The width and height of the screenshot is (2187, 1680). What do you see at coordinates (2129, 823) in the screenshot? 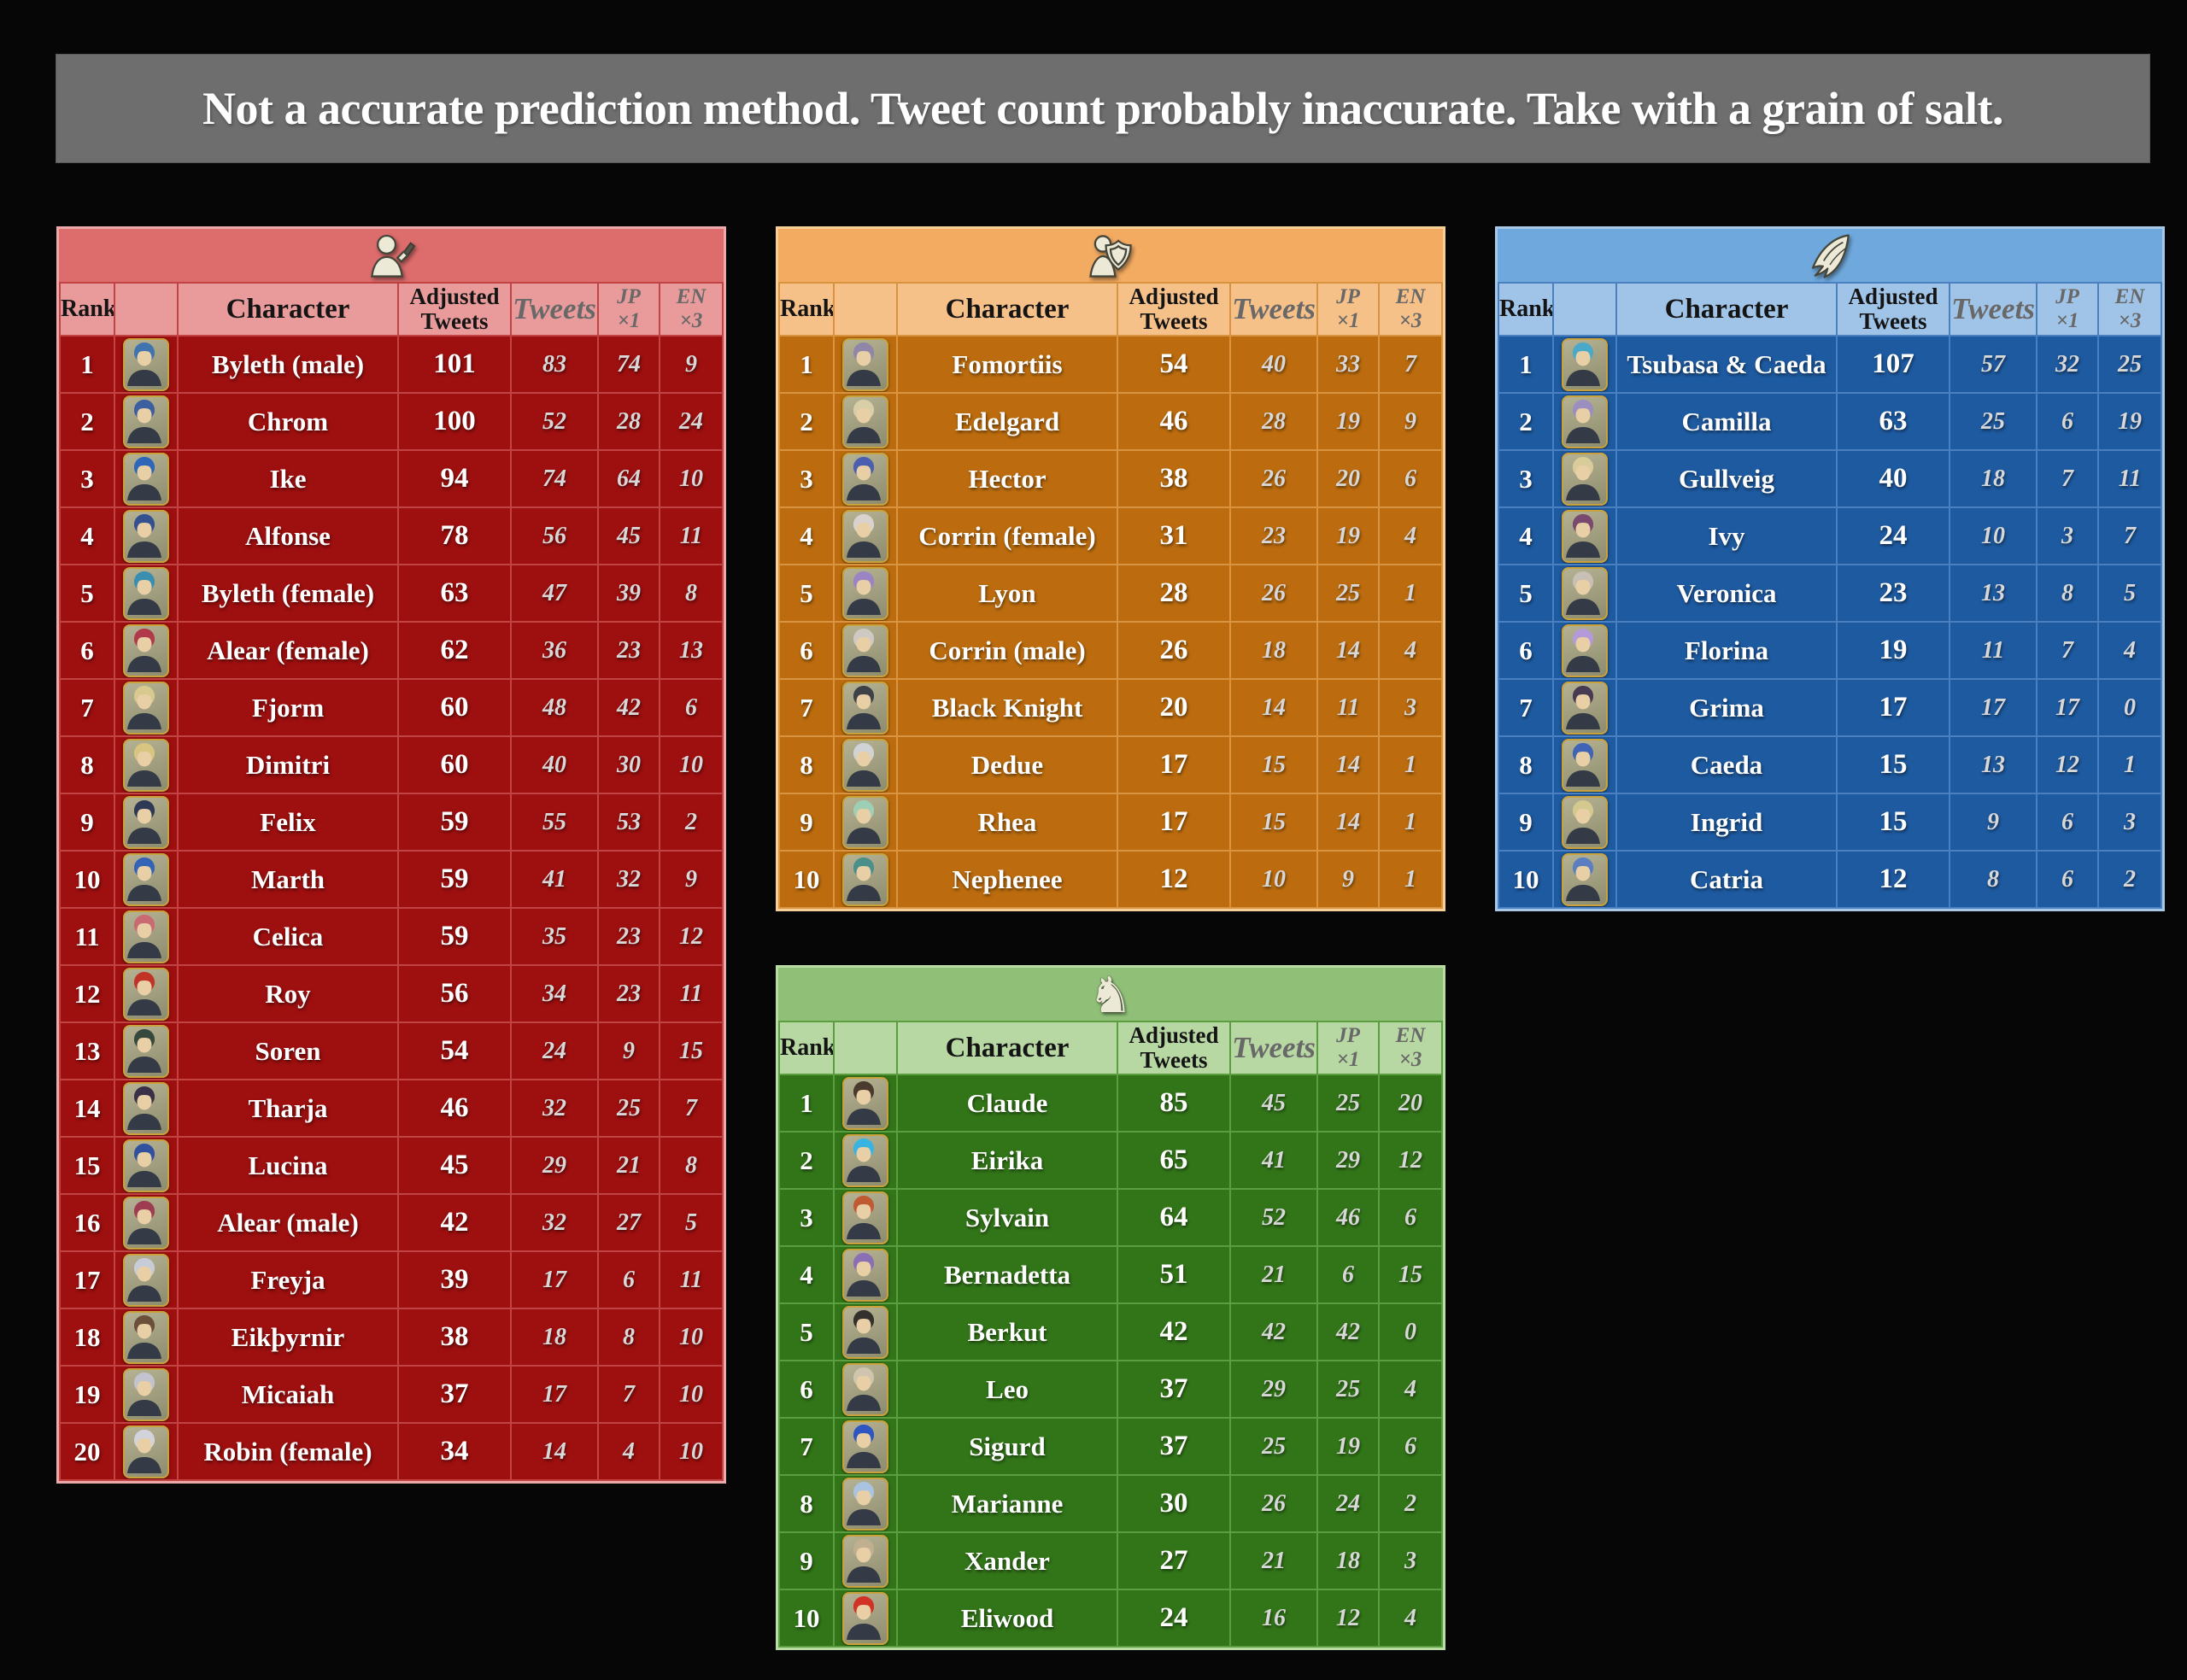
I see `en-value: 3` at bounding box center [2129, 823].